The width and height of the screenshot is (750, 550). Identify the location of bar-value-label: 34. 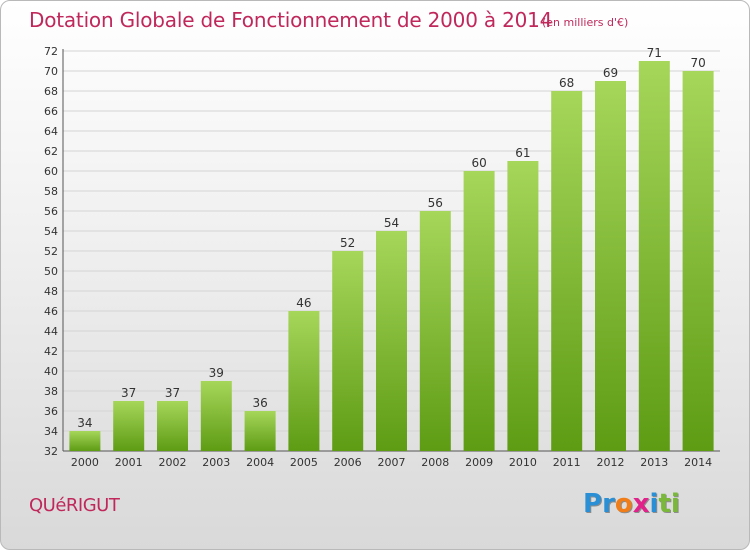
(84, 423).